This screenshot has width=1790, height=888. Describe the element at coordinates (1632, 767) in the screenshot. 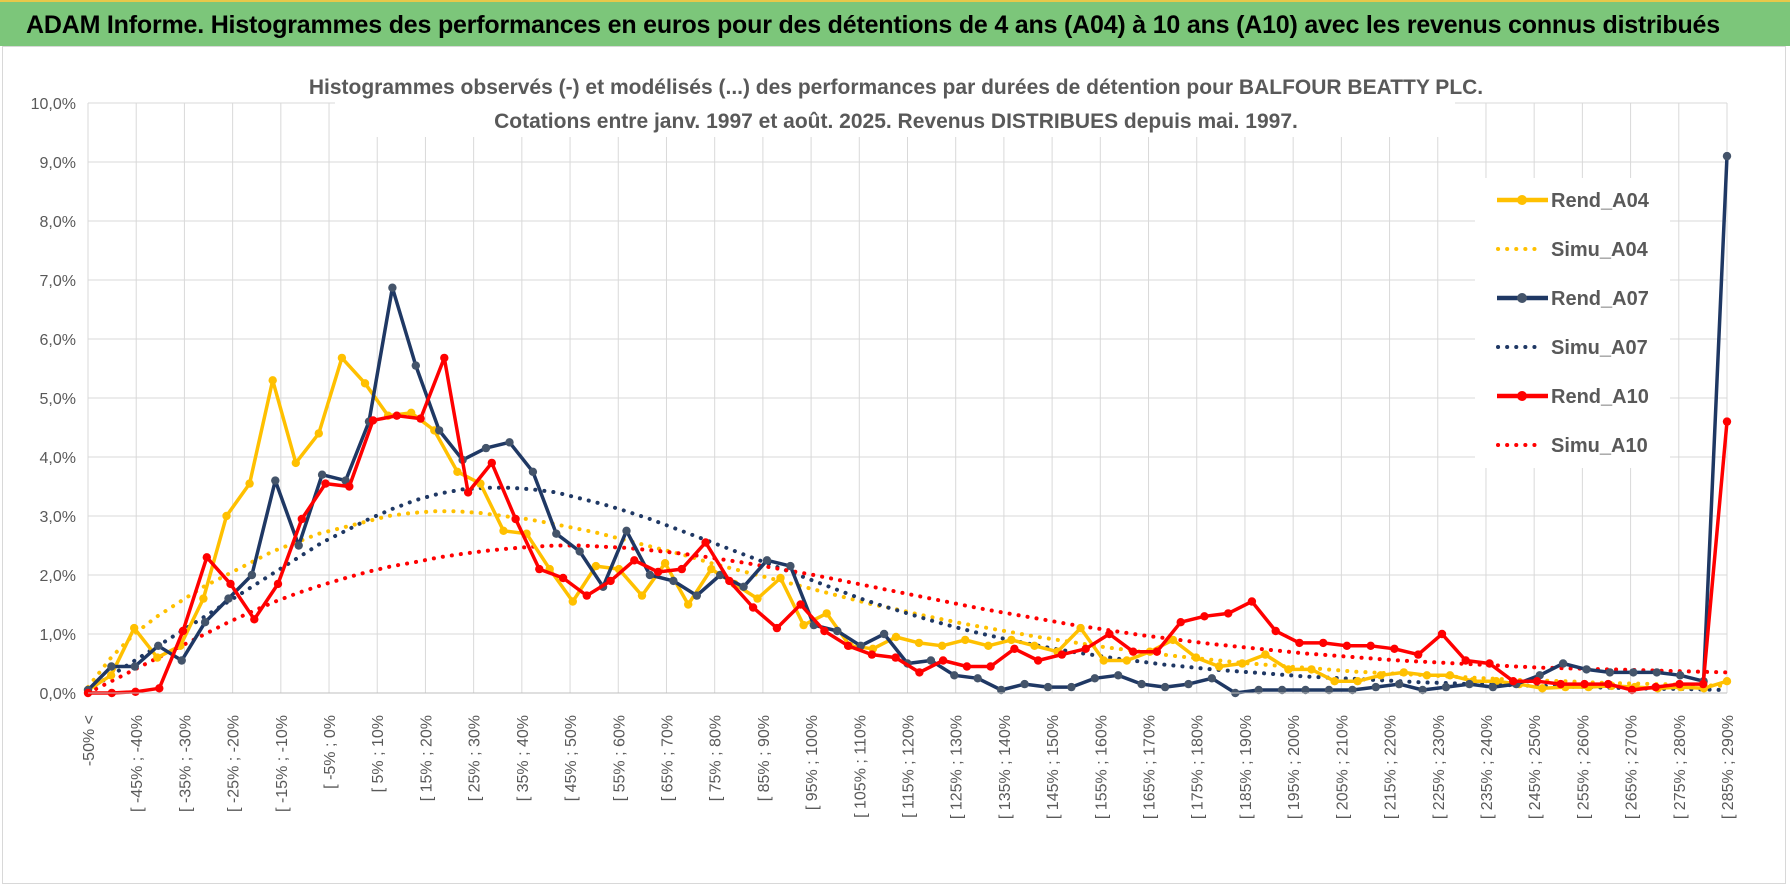

I see `x-tick-label: [ 265% ; 270%` at that location.